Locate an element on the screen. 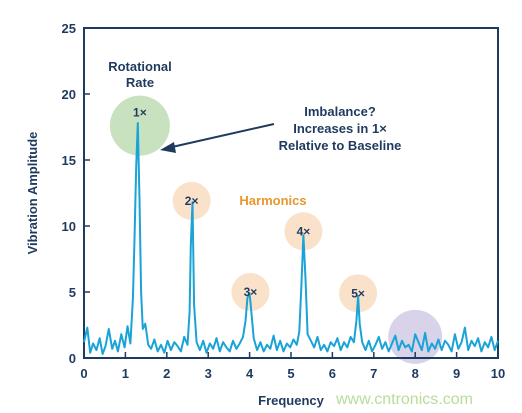  x-tick-label: 0 is located at coordinates (83, 373).